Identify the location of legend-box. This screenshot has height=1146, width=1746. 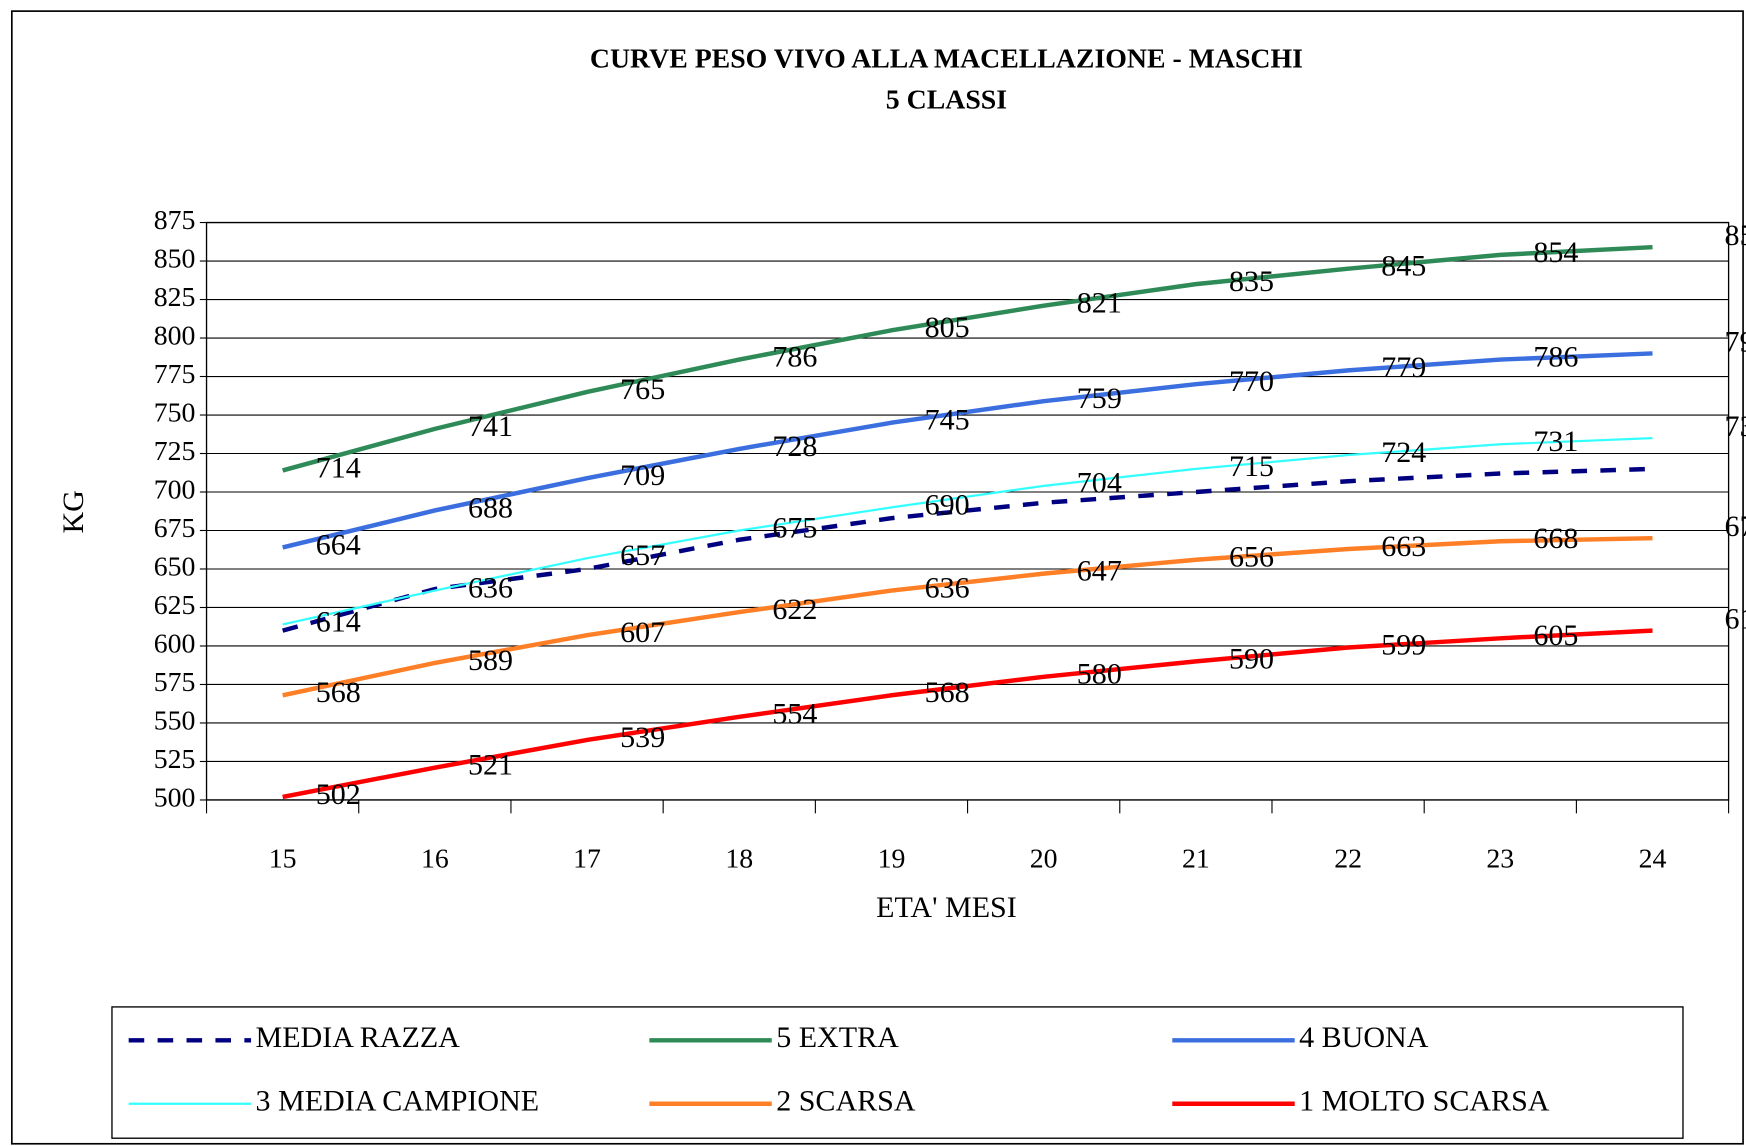
(897, 1072).